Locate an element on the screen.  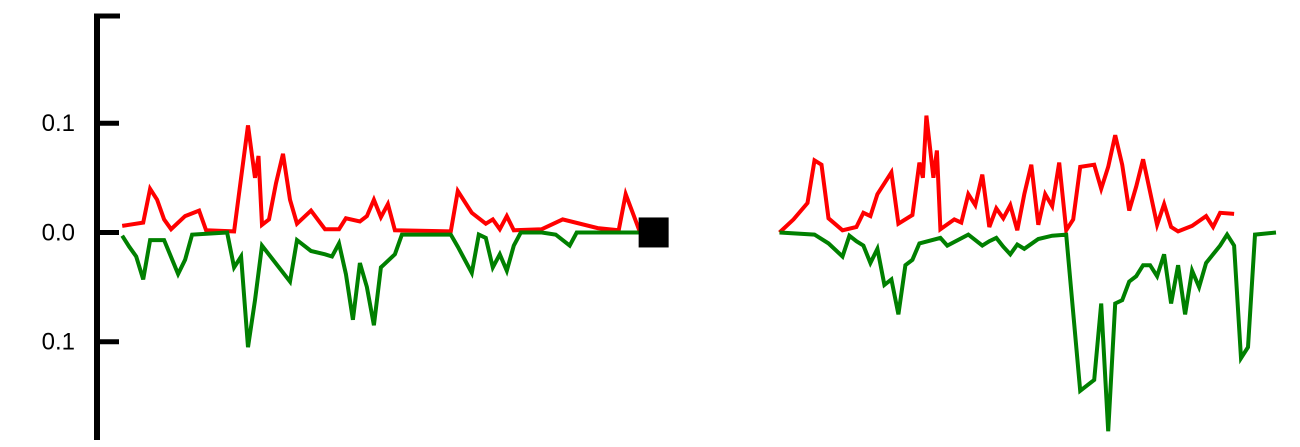
annotation-group is located at coordinates (653, 232).